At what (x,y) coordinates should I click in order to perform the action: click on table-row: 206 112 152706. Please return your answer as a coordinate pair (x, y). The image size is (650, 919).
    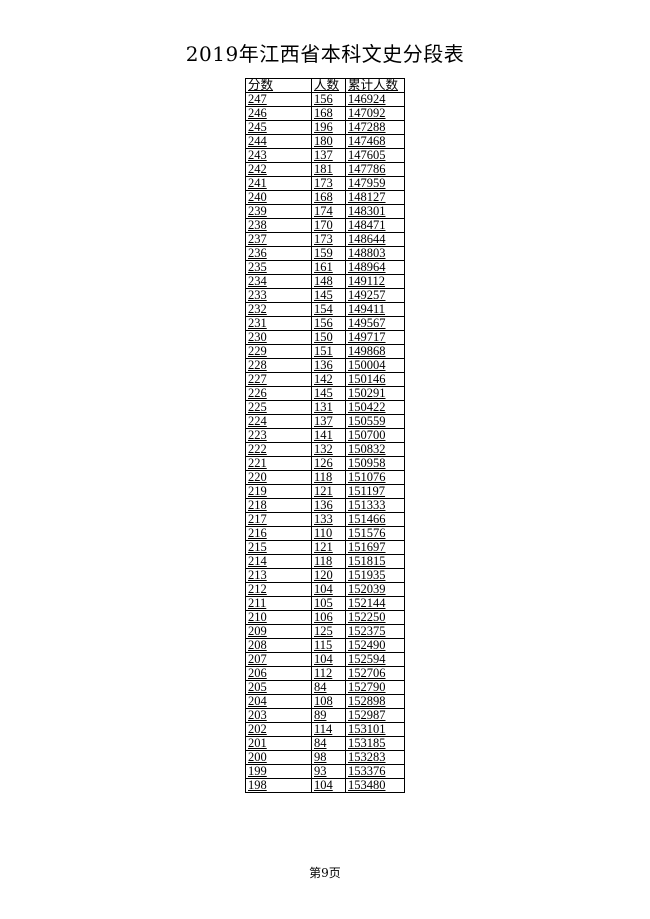
    Looking at the image, I should click on (325, 673).